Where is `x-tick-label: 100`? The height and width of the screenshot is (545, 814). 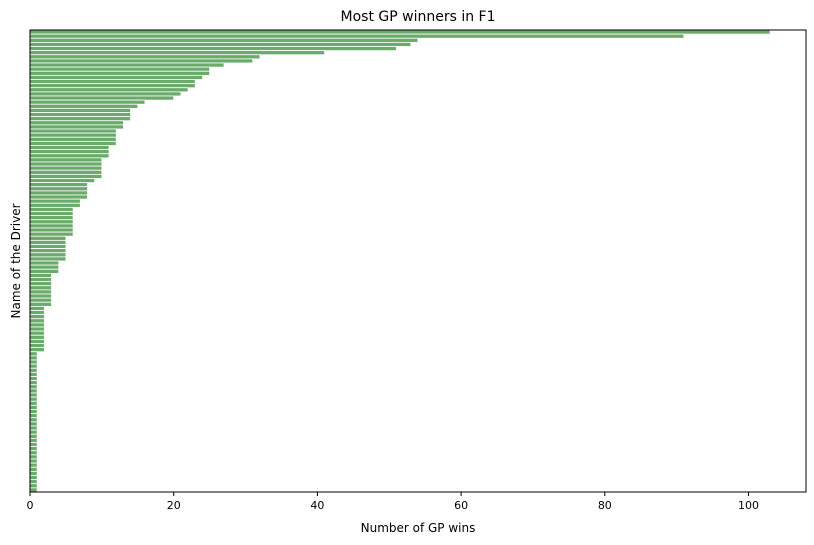 x-tick-label: 100 is located at coordinates (748, 505).